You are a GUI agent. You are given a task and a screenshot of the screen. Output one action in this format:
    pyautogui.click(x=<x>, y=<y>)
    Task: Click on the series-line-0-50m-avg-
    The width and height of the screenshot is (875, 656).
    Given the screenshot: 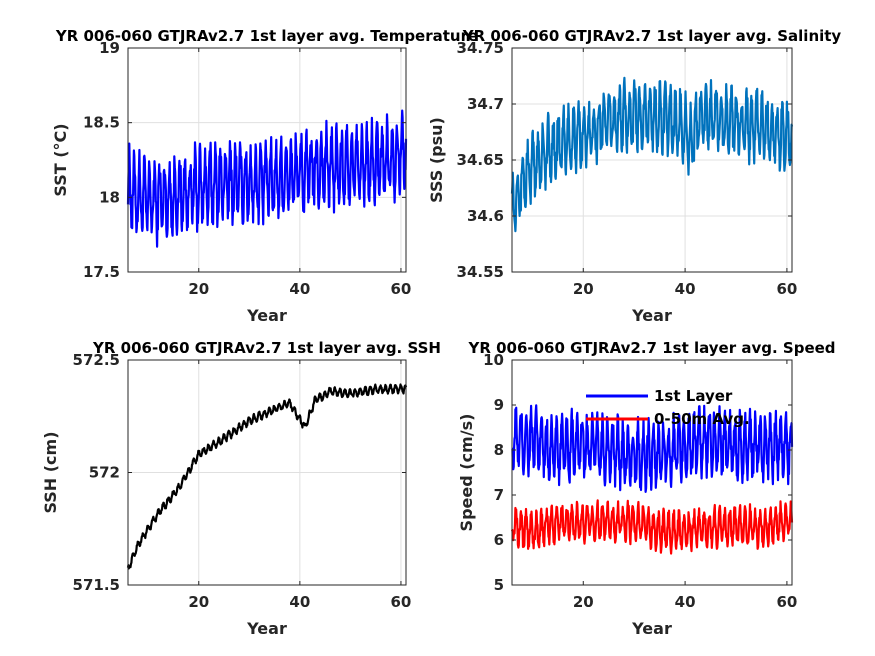 What is the action you would take?
    pyautogui.click(x=652, y=527)
    